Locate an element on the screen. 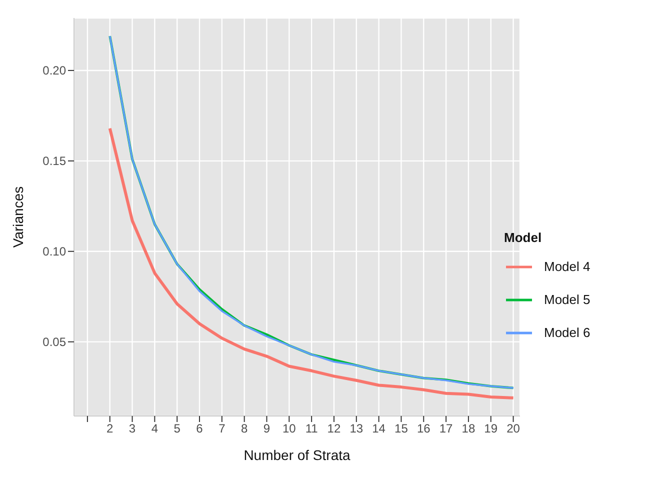 This screenshot has height=480, width=660. x-tick-label: 17 is located at coordinates (446, 429).